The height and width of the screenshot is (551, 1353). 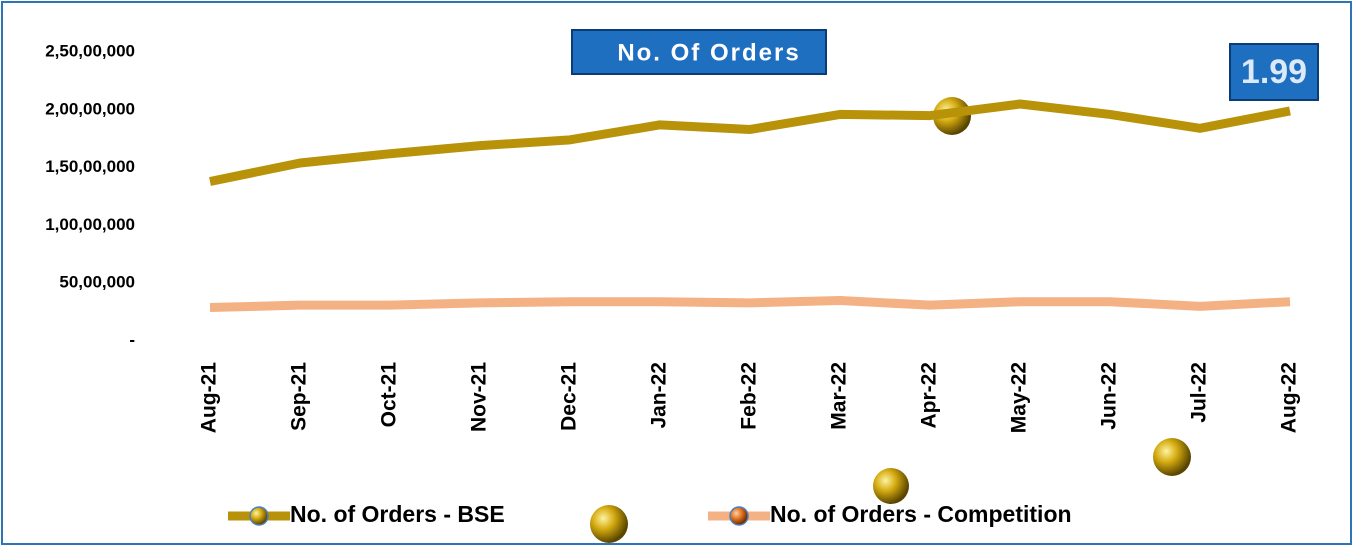 I want to click on x-tick-label: Dec-21, so click(x=569, y=396).